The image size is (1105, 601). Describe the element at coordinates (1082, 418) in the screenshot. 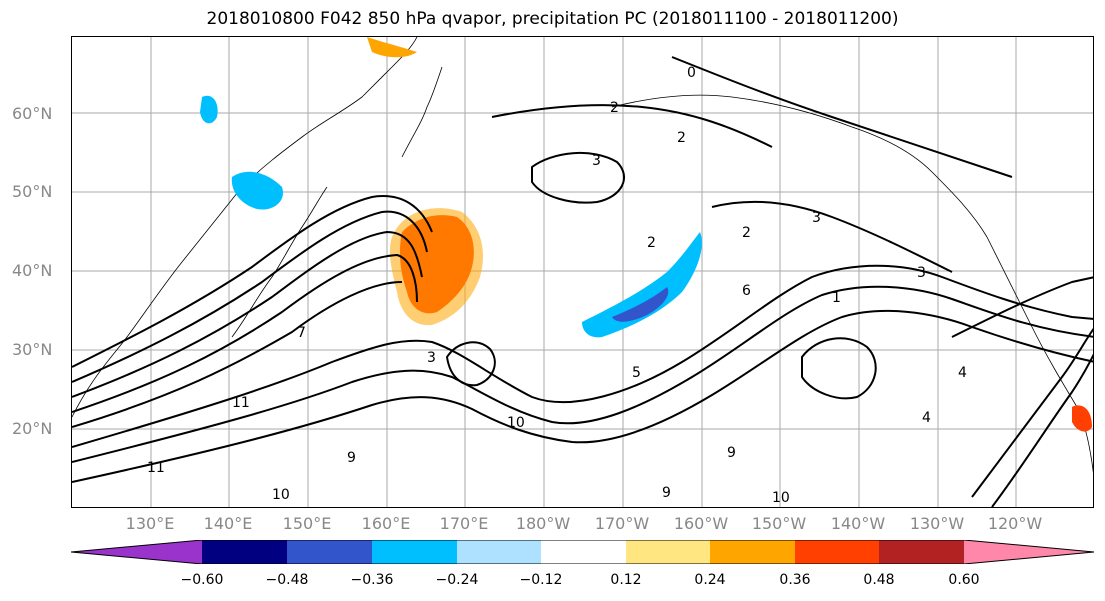

I see `positive-anomaly-east` at that location.